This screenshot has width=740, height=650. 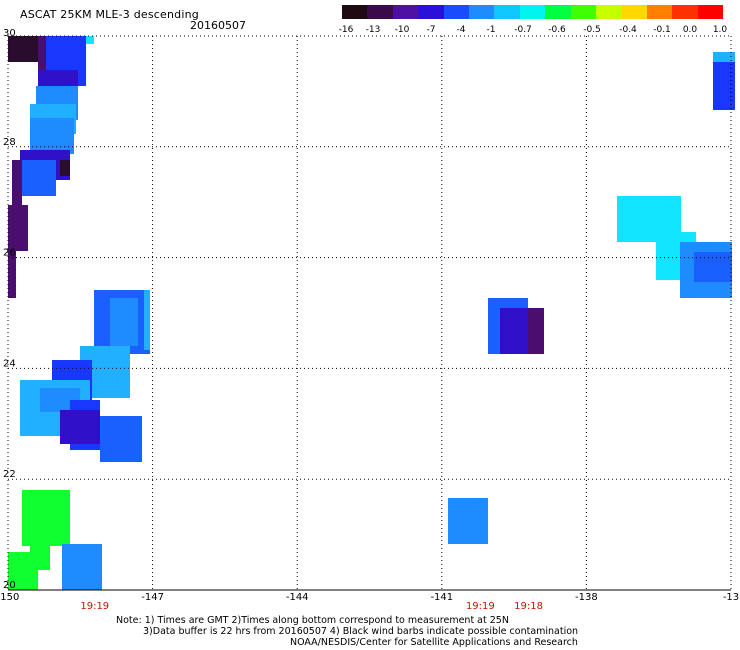 What do you see at coordinates (9, 142) in the screenshot?
I see `latitude-tick-label: 28` at bounding box center [9, 142].